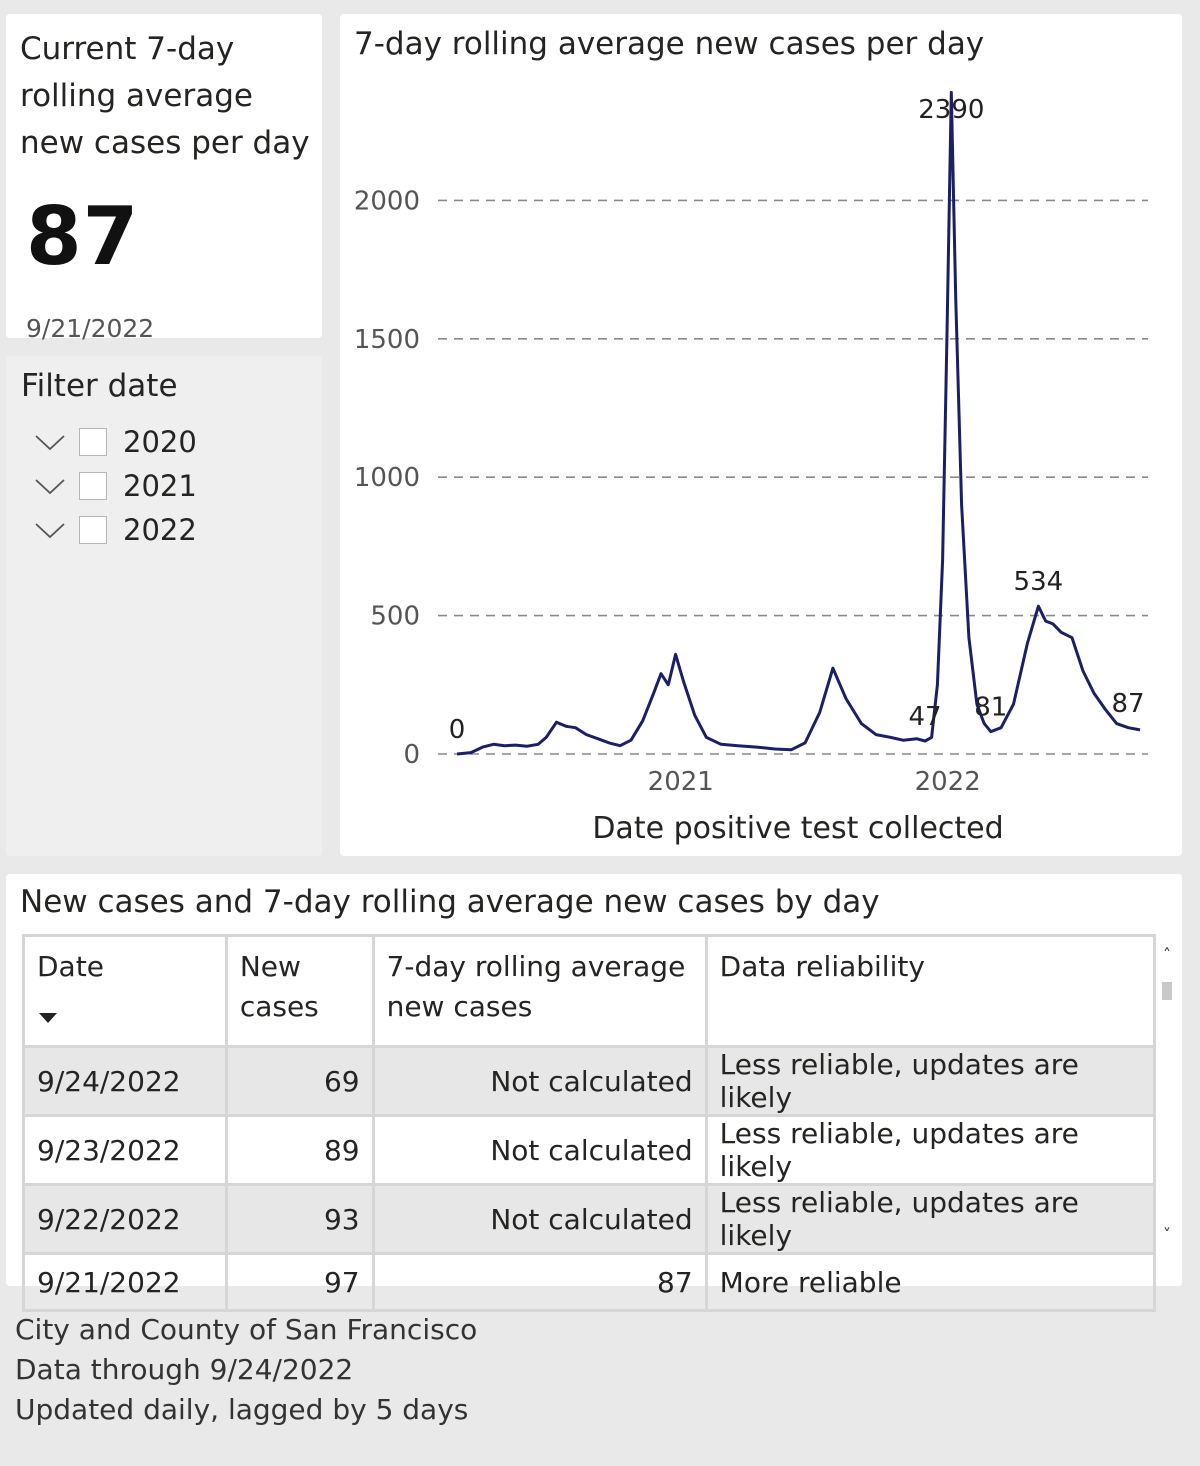  I want to click on filter-label-2021: 2021, so click(160, 486).